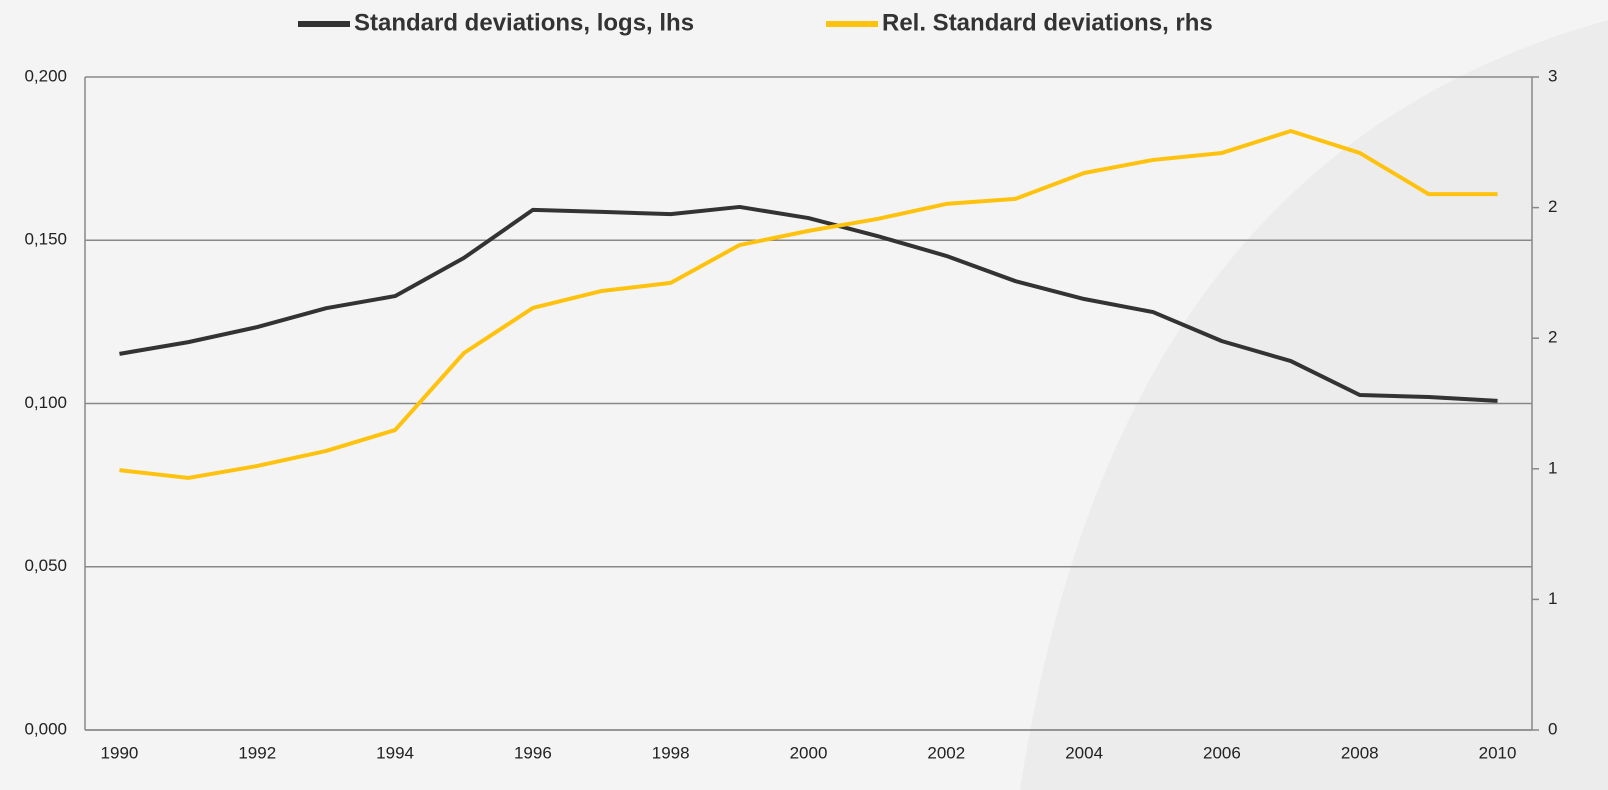 The image size is (1608, 790). What do you see at coordinates (946, 752) in the screenshot?
I see `x-tick-label: 2002` at bounding box center [946, 752].